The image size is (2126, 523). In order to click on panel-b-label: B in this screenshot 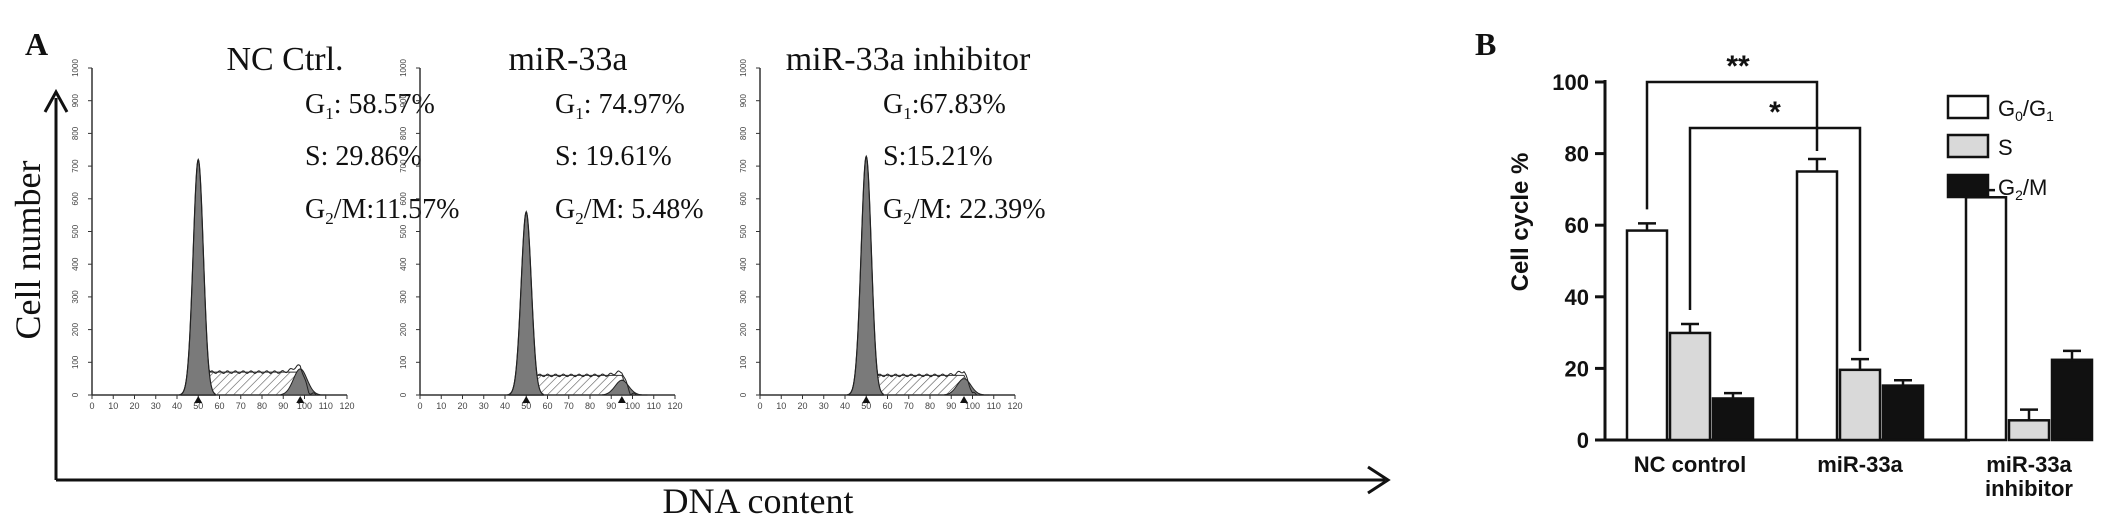, I will do `click(1485, 44)`.